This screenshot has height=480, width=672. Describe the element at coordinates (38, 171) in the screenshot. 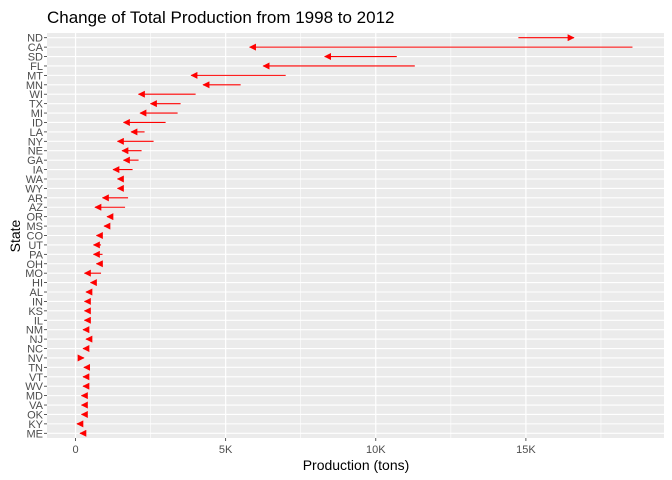

I see `y-tick-label: IA` at that location.